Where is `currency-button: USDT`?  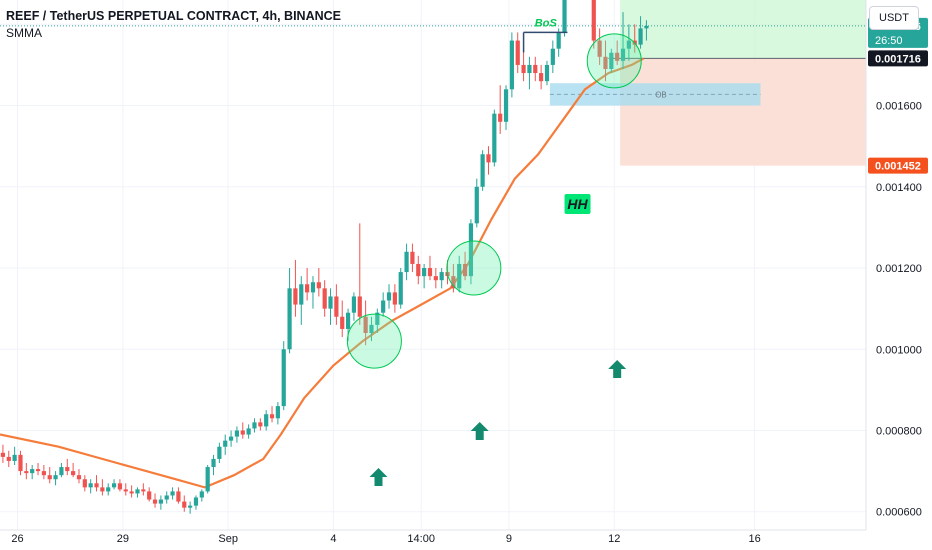 currency-button: USDT is located at coordinates (894, 18).